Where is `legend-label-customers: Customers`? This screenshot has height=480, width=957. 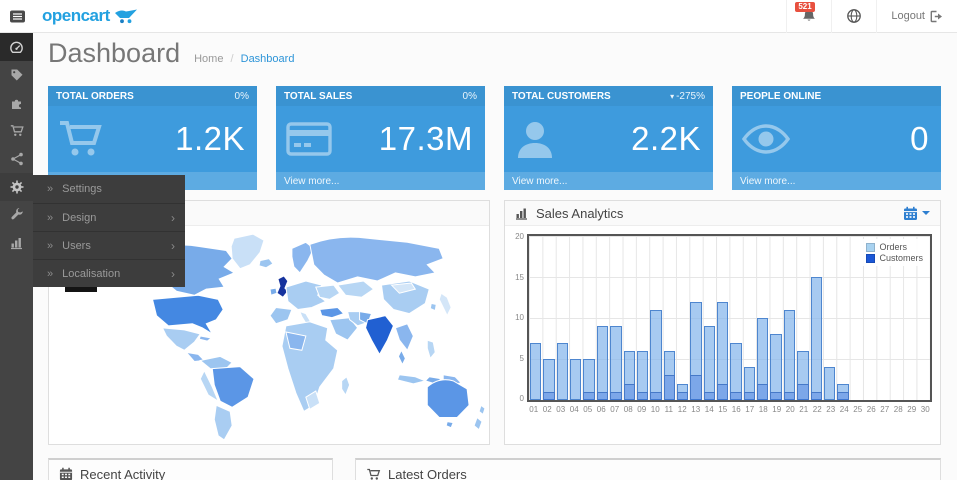
legend-label-customers: Customers is located at coordinates (901, 258).